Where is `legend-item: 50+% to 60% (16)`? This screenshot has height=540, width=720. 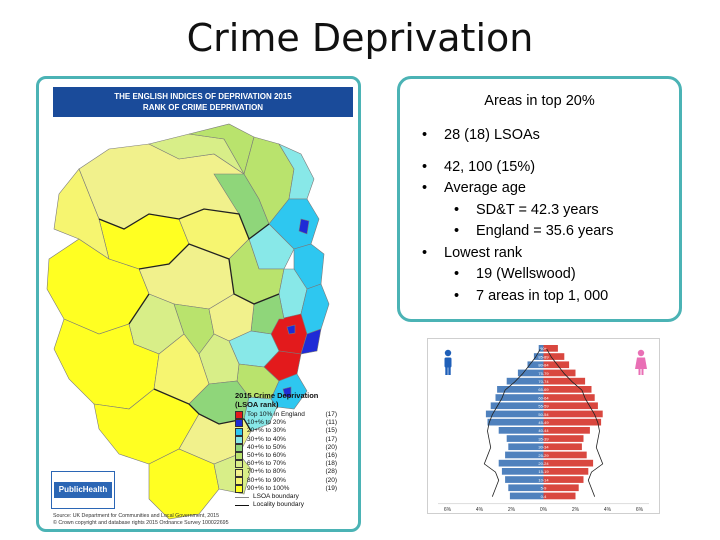 legend-item: 50+% to 60% (16) is located at coordinates (295, 456).